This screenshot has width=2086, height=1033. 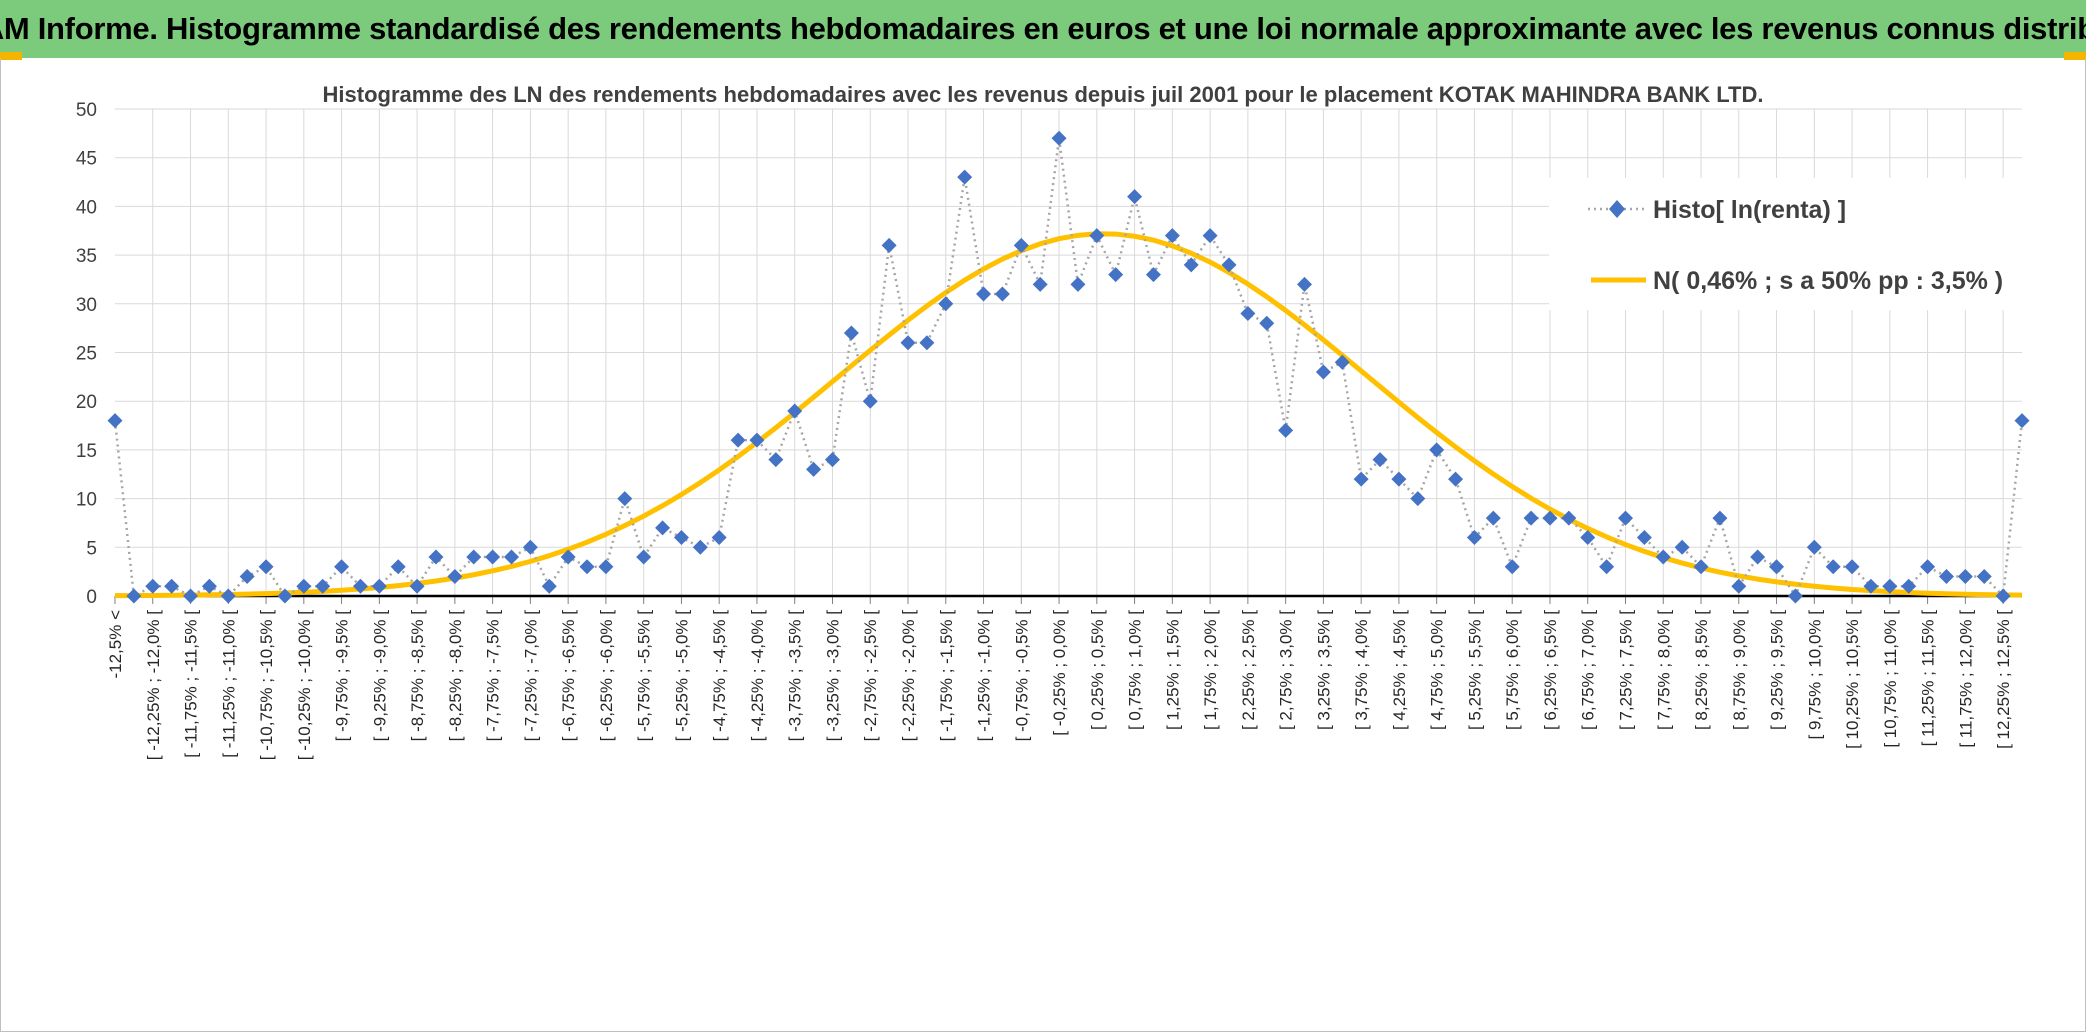 What do you see at coordinates (1965, 679) in the screenshot?
I see `x-tick-label: [ 11,75% ; 12,0% [` at bounding box center [1965, 679].